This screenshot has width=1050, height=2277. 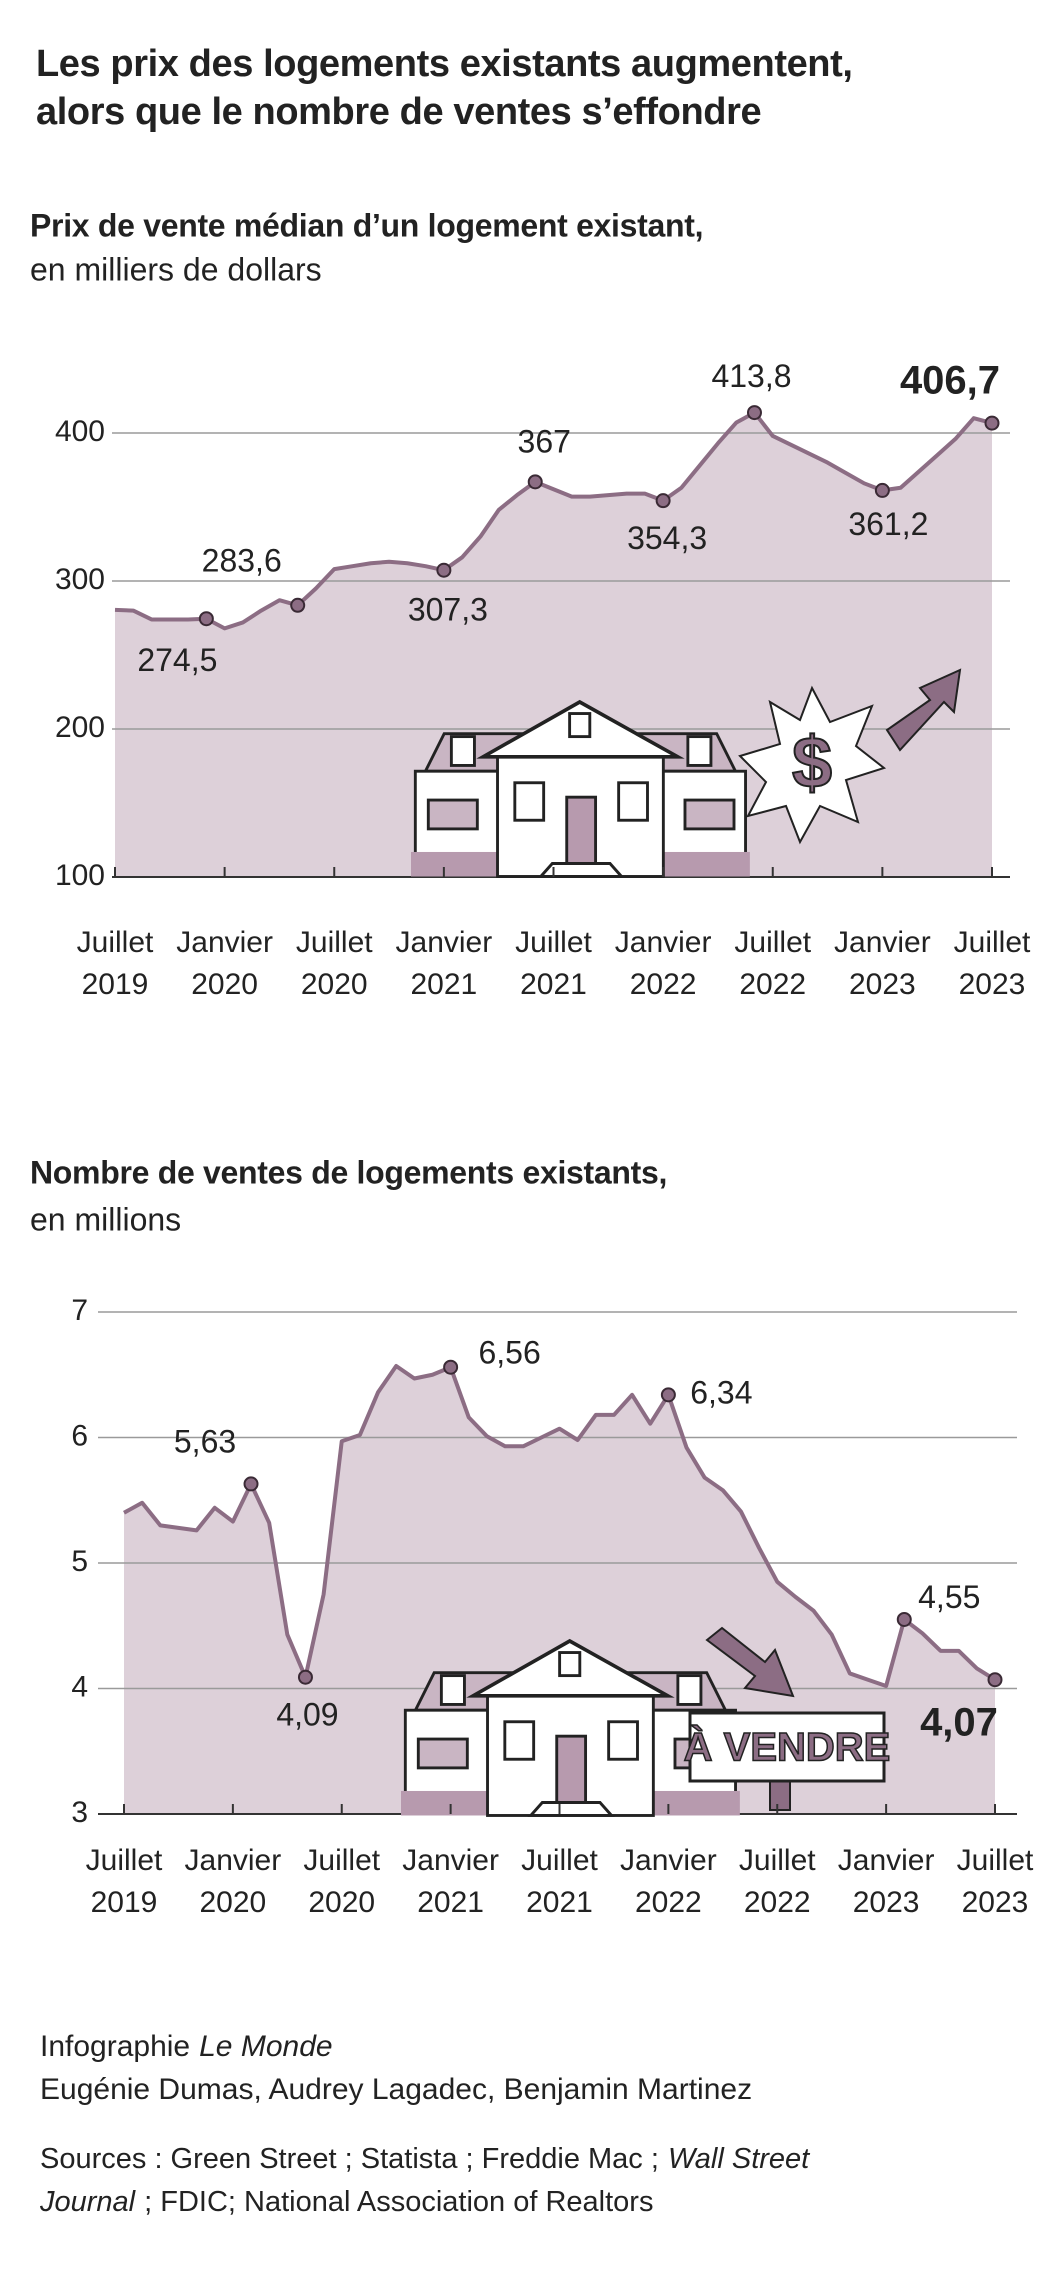 I want to click on y-tick-label: 100, so click(x=80, y=875).